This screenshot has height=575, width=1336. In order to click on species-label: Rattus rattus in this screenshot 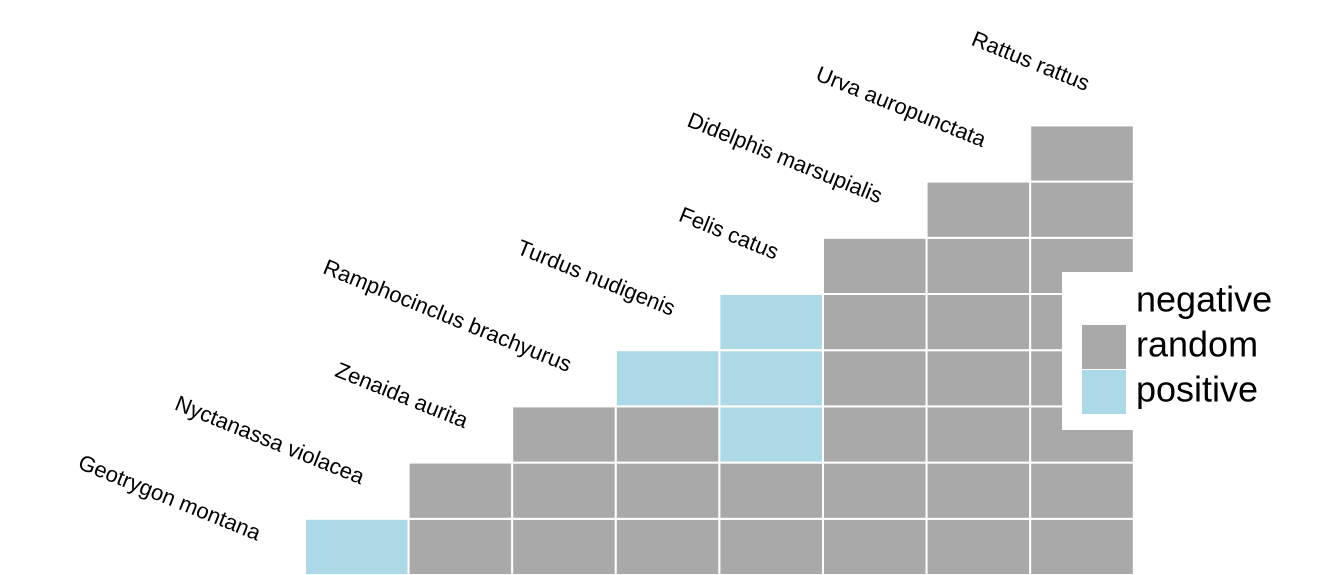, I will do `click(1030, 61)`.